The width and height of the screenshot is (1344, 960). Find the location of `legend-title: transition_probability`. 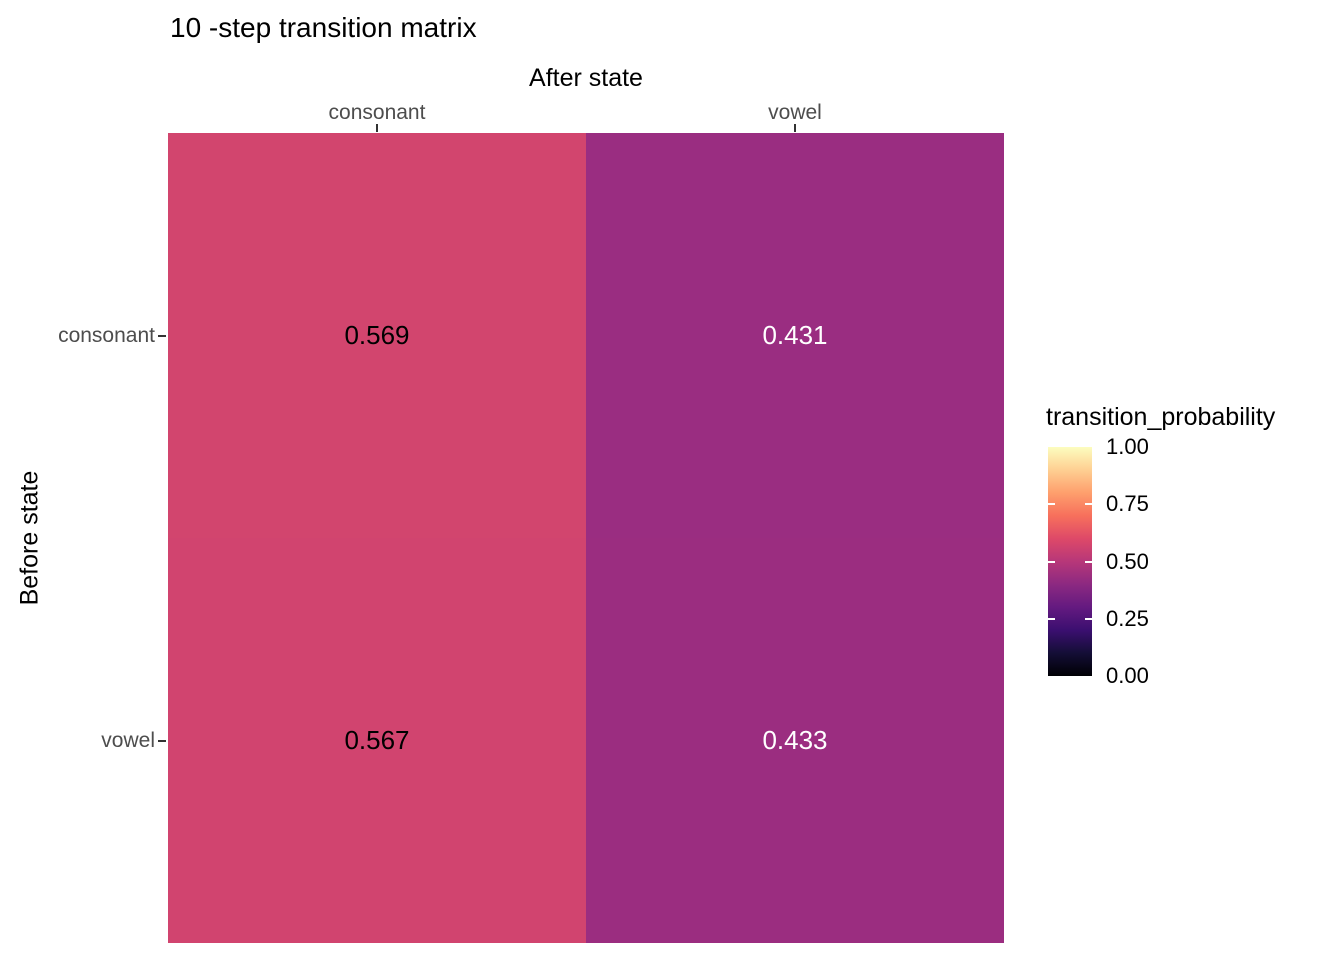

legend-title: transition_probability is located at coordinates (1161, 417).